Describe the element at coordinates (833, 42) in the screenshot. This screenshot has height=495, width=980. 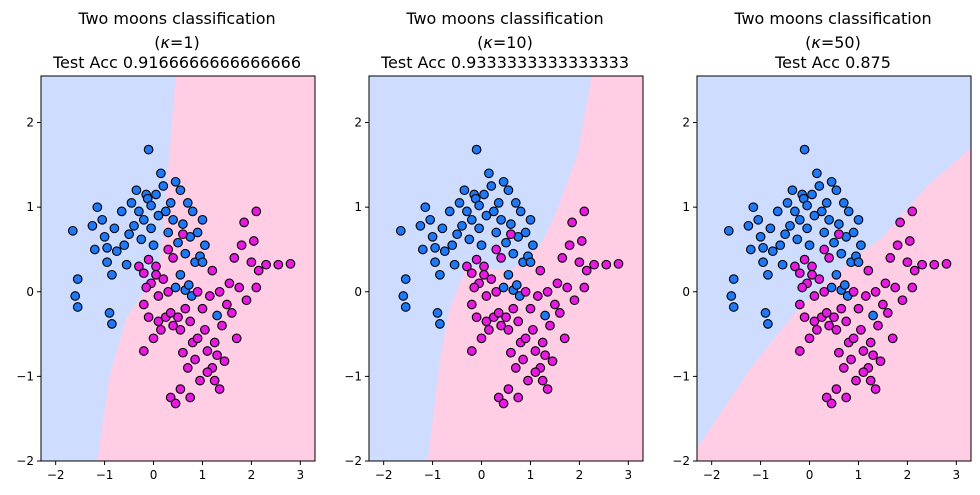
I see `title-line-2: (κ=50)` at that location.